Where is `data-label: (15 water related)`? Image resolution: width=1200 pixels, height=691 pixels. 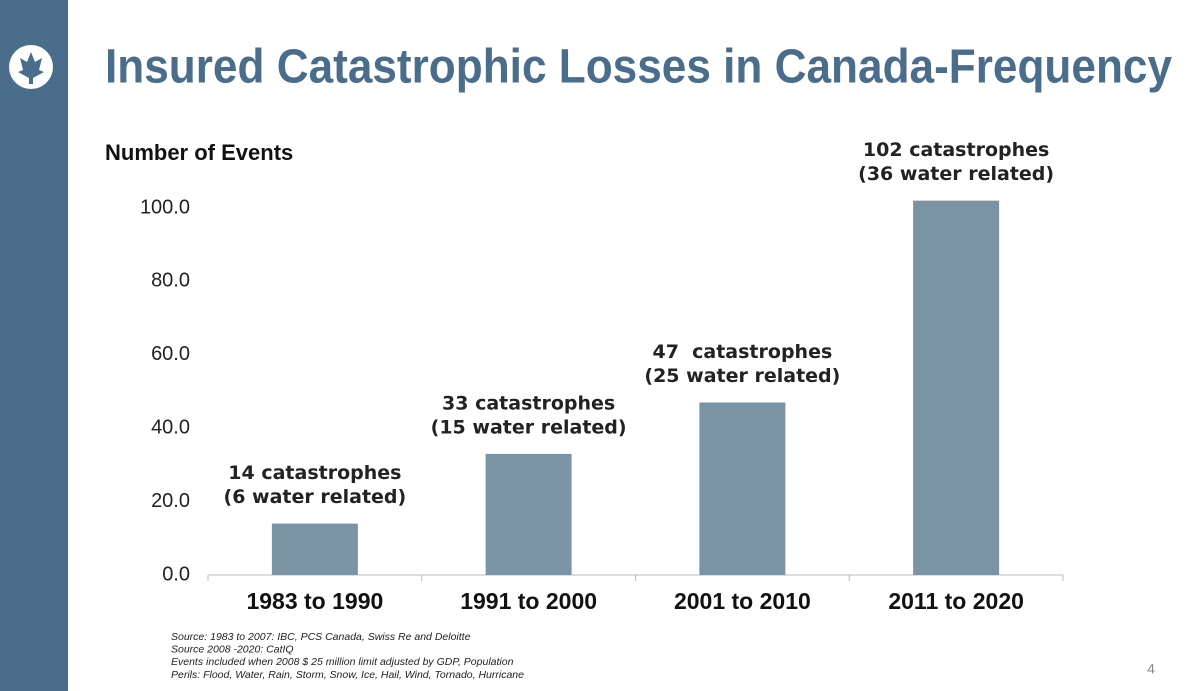
data-label: (15 water related) is located at coordinates (529, 427).